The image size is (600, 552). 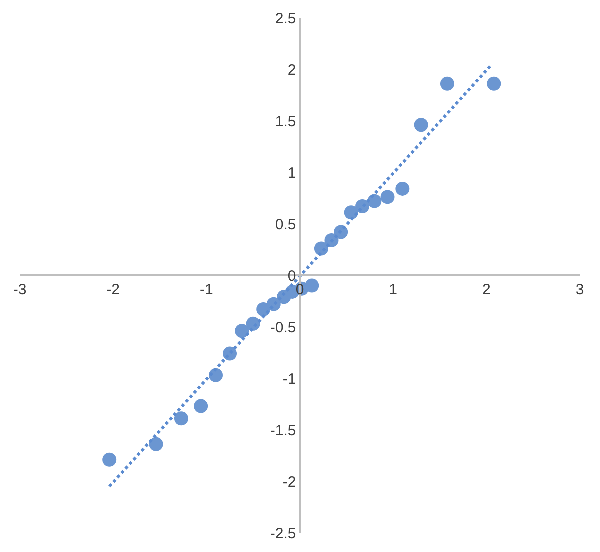 What do you see at coordinates (113, 289) in the screenshot?
I see `x-tick-label: -2` at bounding box center [113, 289].